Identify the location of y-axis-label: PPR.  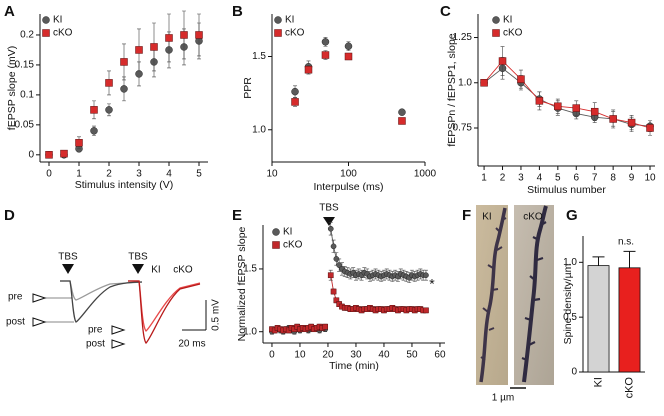
(248, 88).